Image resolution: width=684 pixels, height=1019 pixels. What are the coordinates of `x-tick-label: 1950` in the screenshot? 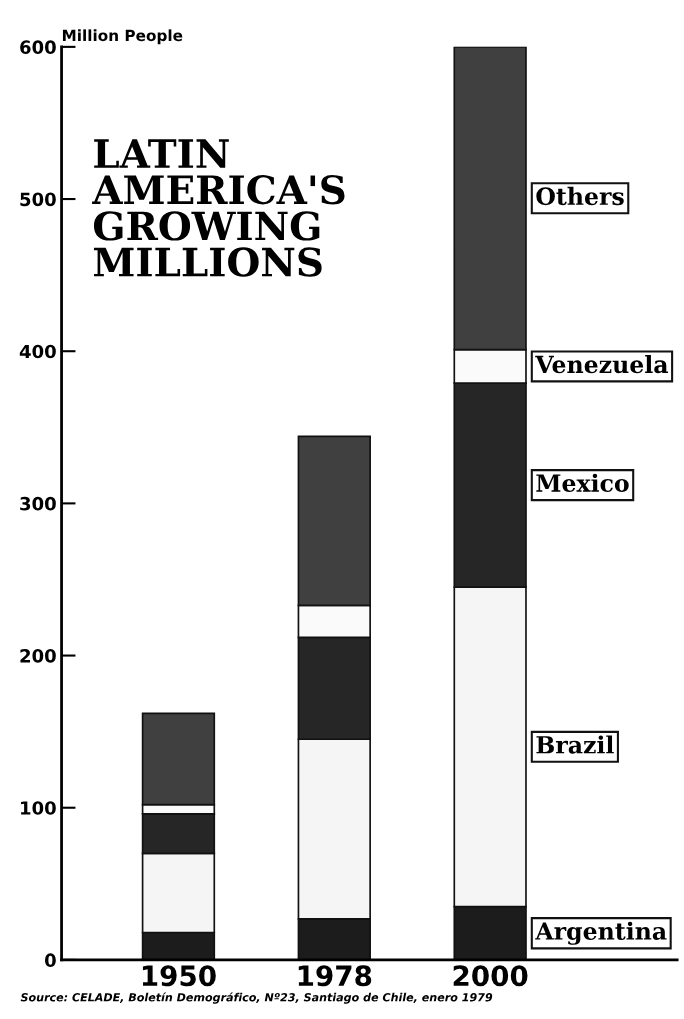 It's located at (179, 976).